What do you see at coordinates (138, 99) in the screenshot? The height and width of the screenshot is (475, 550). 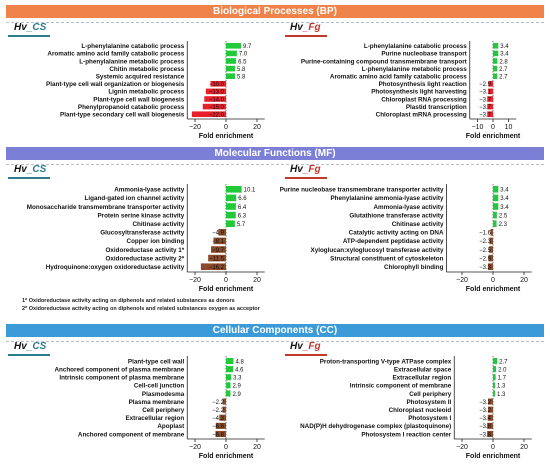 I see `category-label: Plant-type cell wall biogenesis` at bounding box center [138, 99].